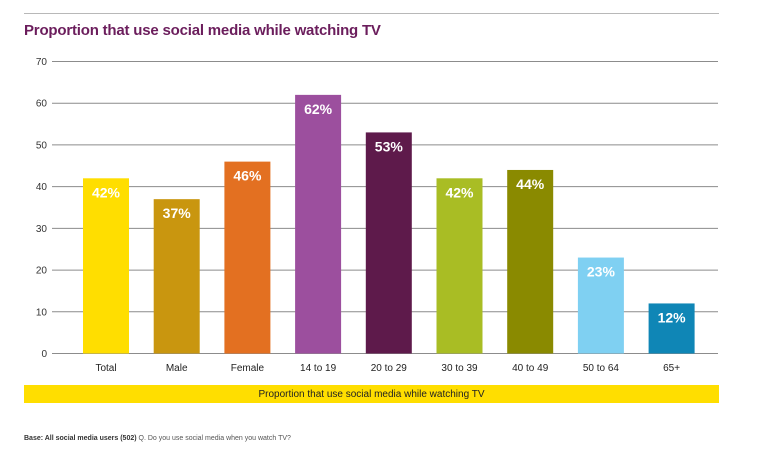 This screenshot has width=759, height=452. What do you see at coordinates (671, 368) in the screenshot?
I see `x-tick-label: 65+` at bounding box center [671, 368].